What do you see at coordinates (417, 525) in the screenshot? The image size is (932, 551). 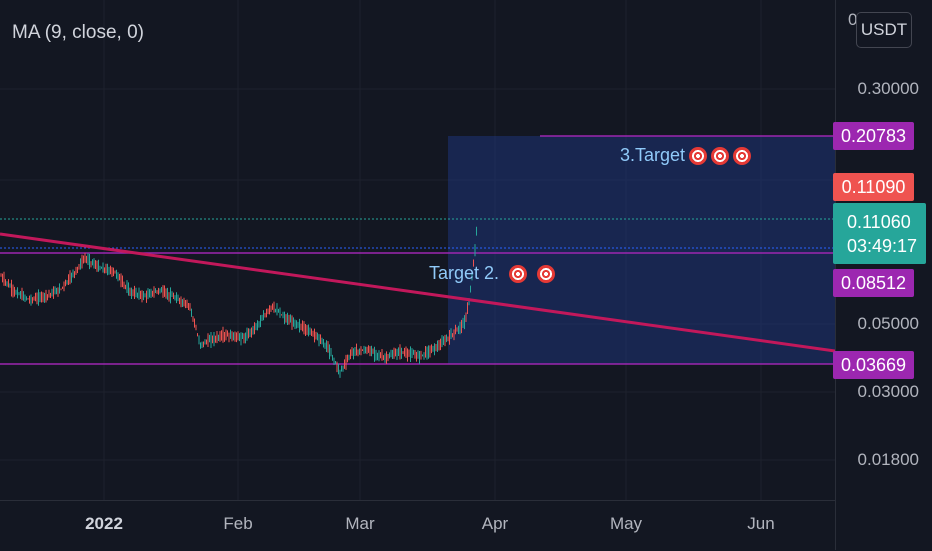 I see `time-axis: 2022 Feb Mar Apr May Jun` at bounding box center [417, 525].